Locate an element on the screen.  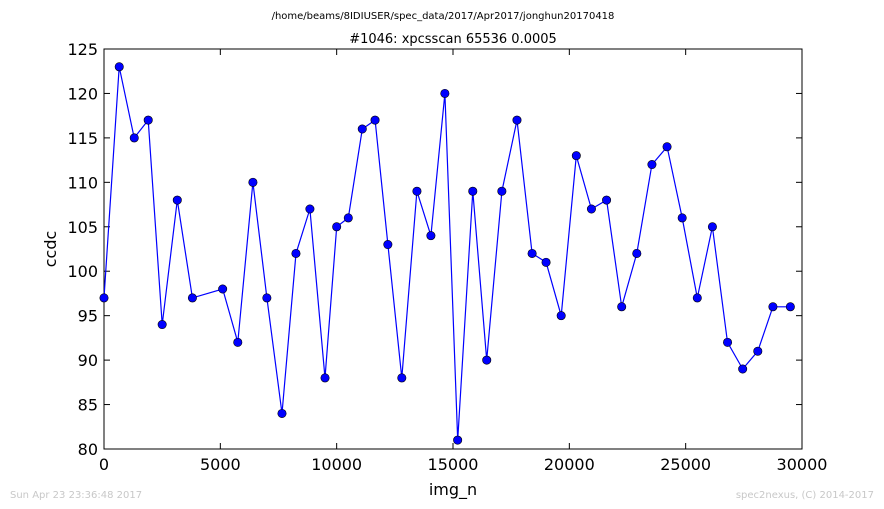
chart-title: #1046: xpcsscan 65536 0.0005 is located at coordinates (453, 39).